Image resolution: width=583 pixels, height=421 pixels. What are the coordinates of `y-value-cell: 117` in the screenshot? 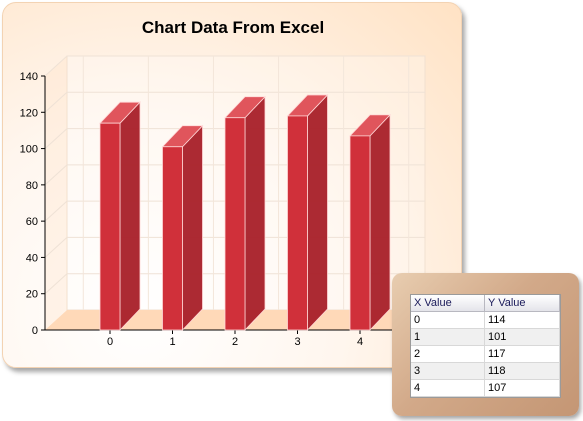 It's located at (522, 354).